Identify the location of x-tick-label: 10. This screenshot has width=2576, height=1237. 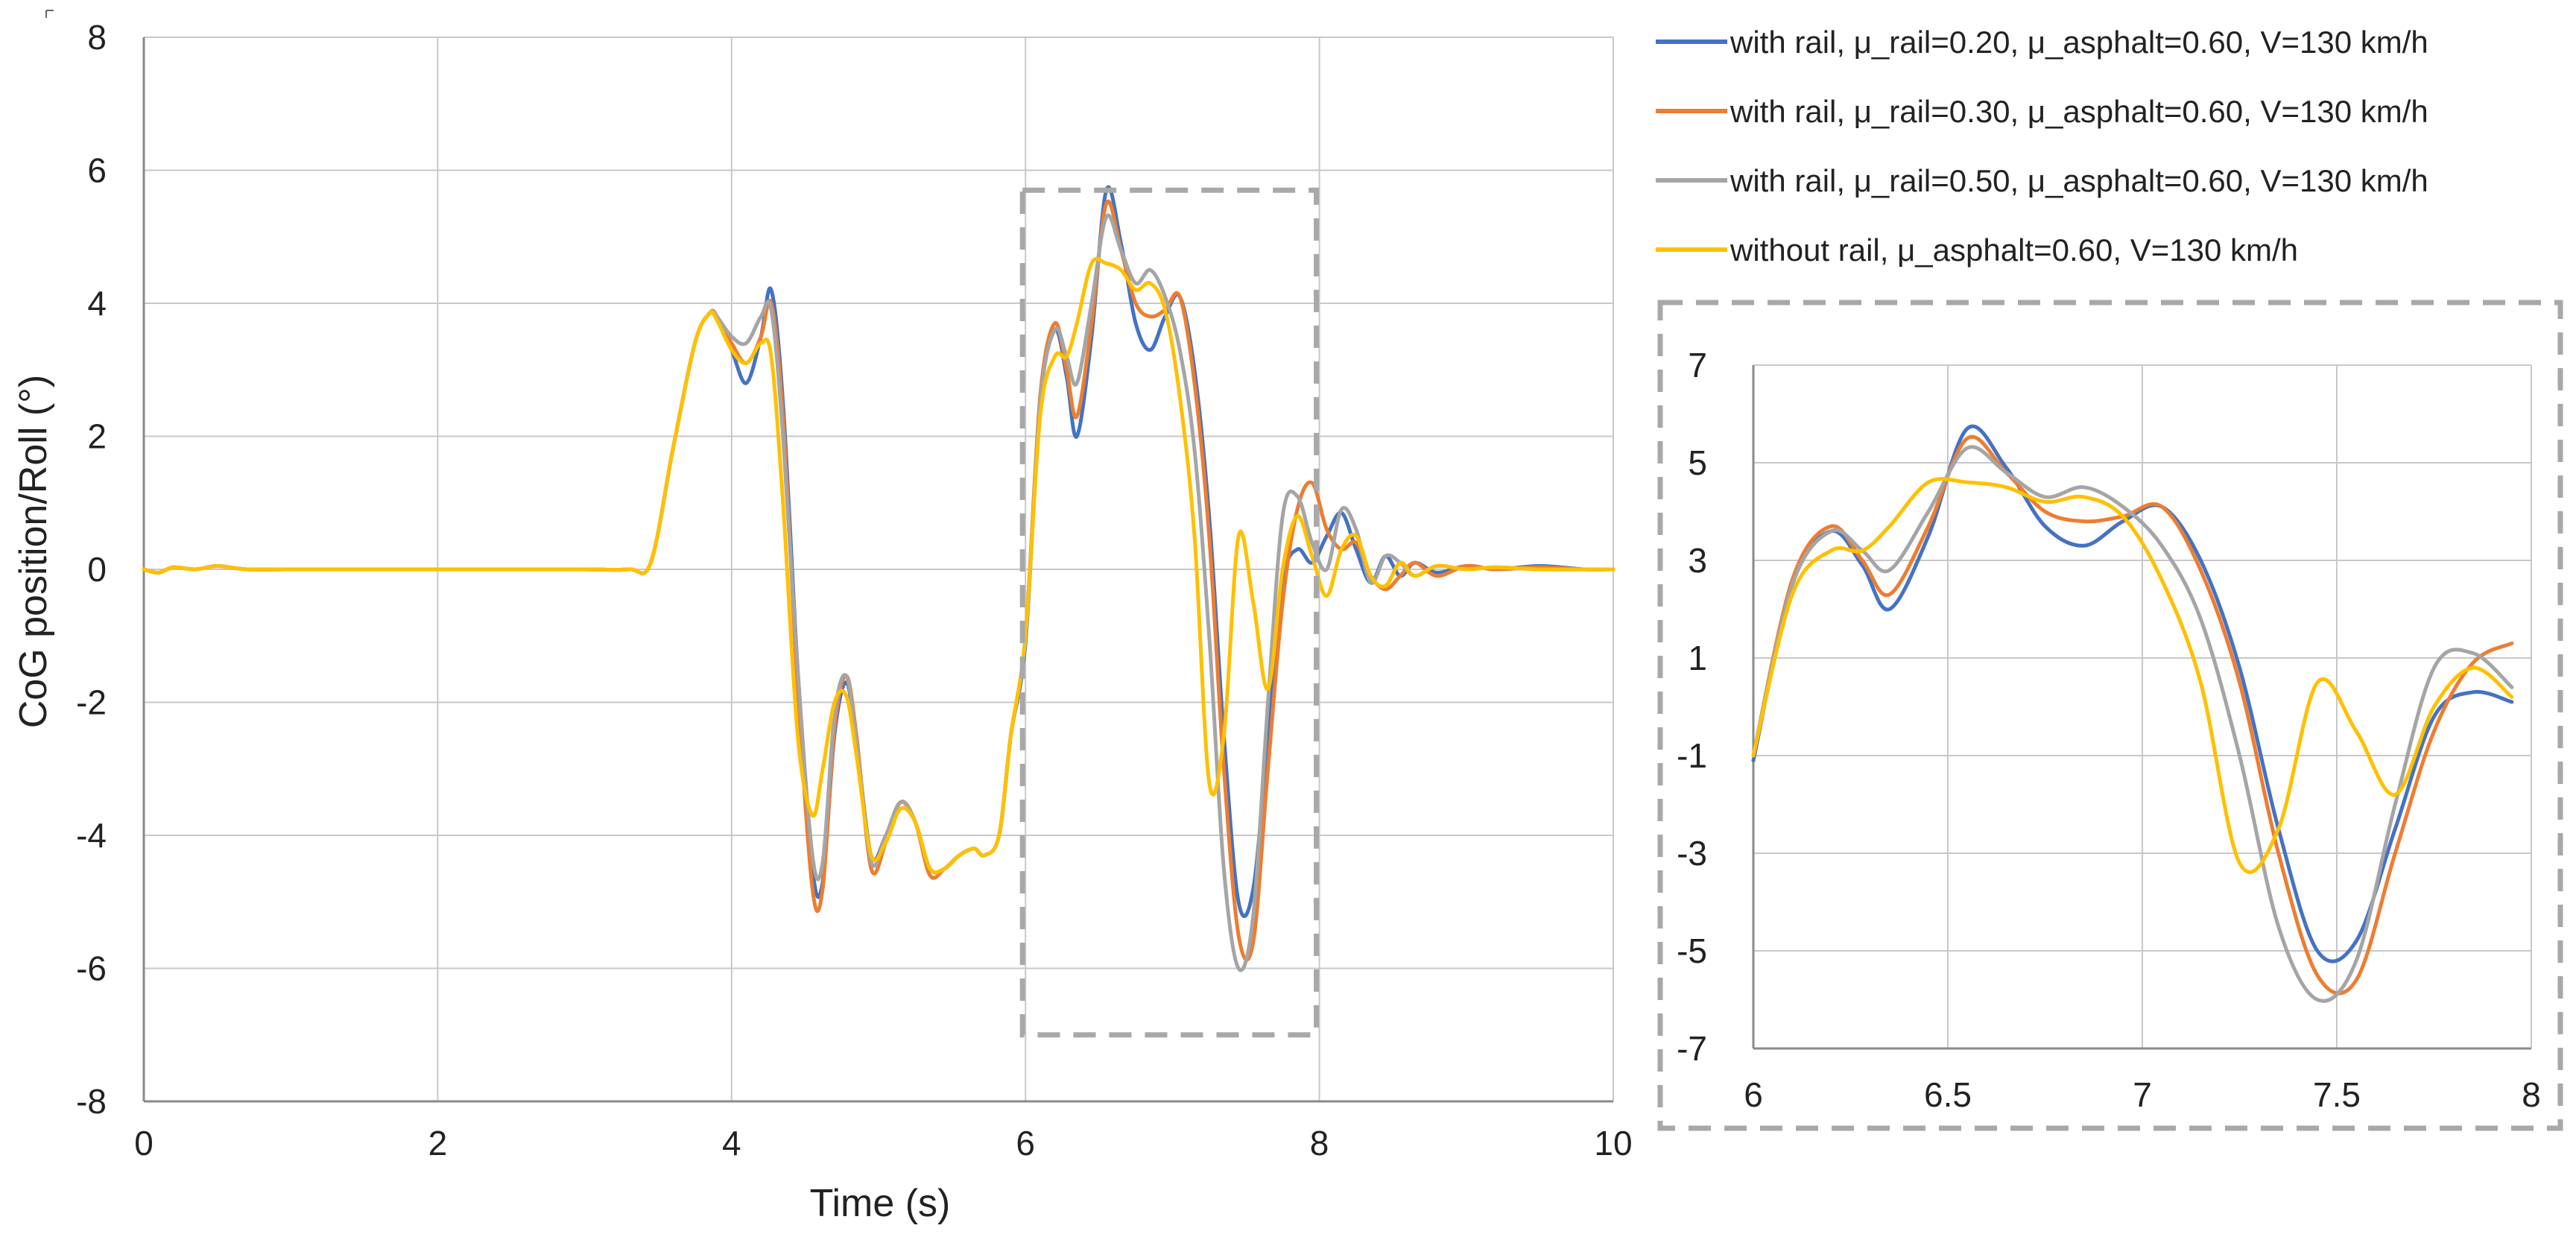
(1613, 1143).